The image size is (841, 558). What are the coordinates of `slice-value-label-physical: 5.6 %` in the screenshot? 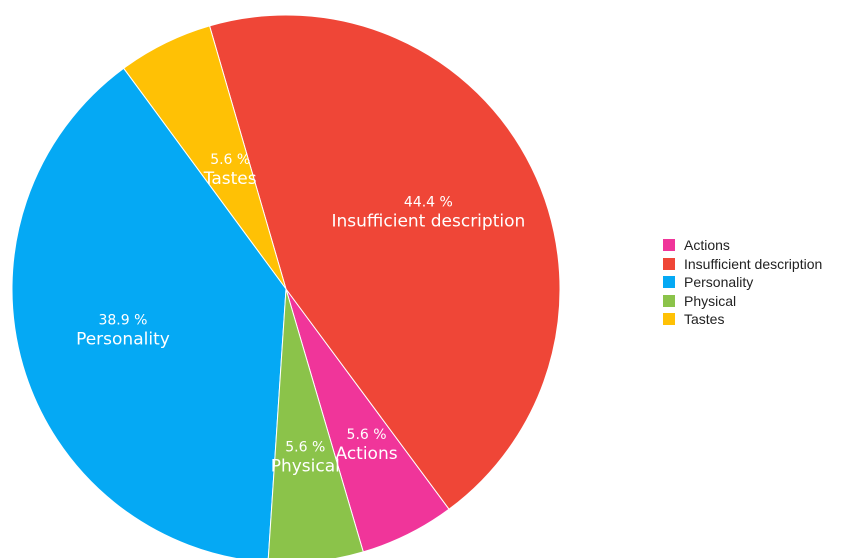 It's located at (305, 447).